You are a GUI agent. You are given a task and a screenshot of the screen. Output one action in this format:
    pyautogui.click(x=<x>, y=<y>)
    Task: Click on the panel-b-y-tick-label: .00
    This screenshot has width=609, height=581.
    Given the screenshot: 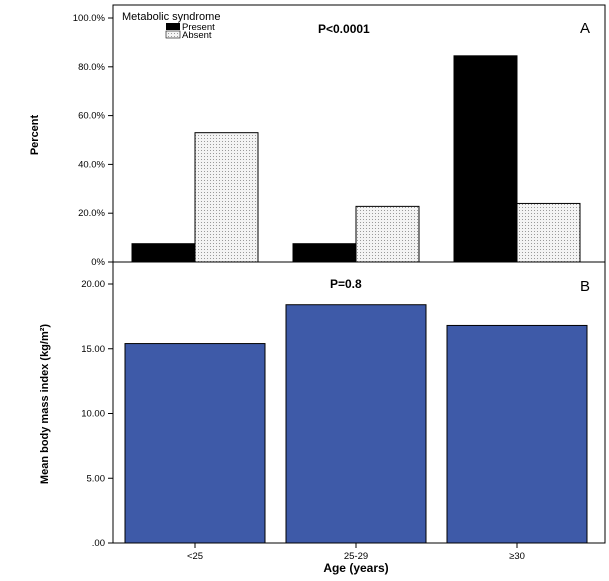 What is the action you would take?
    pyautogui.click(x=98, y=543)
    